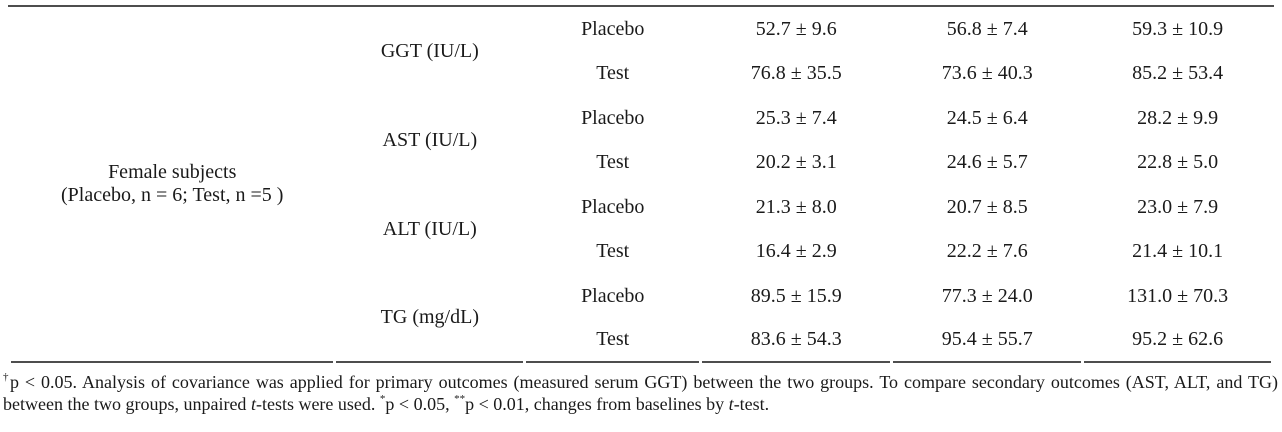  What do you see at coordinates (987, 117) in the screenshot?
I see `value-cell: 24.5 ± 6.4` at bounding box center [987, 117].